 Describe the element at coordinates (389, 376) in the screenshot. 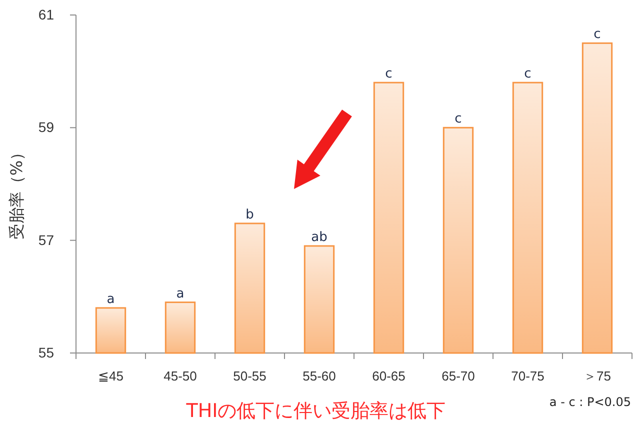

I see `x-tick-label: 60-65` at that location.